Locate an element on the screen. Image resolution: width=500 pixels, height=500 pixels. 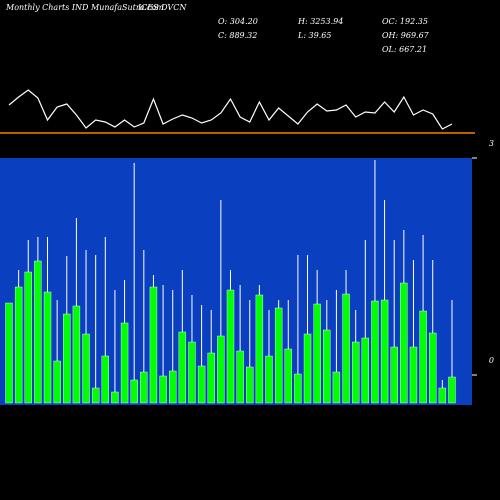
price-line is located at coordinates (230, 109).